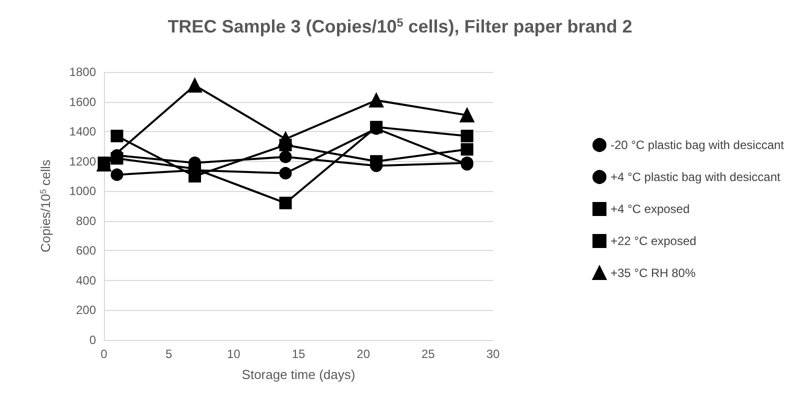 The width and height of the screenshot is (799, 418). What do you see at coordinates (82, 72) in the screenshot?
I see `y-tick-label: 1800` at bounding box center [82, 72].